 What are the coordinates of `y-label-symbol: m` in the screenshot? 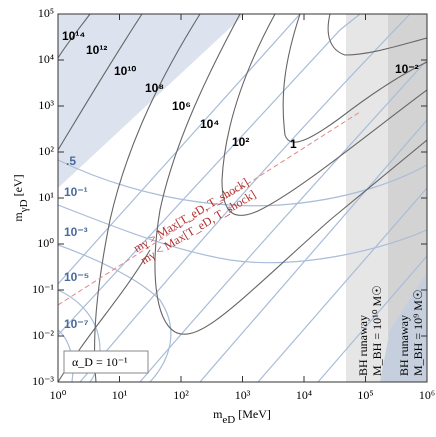 It's located at (18, 217).